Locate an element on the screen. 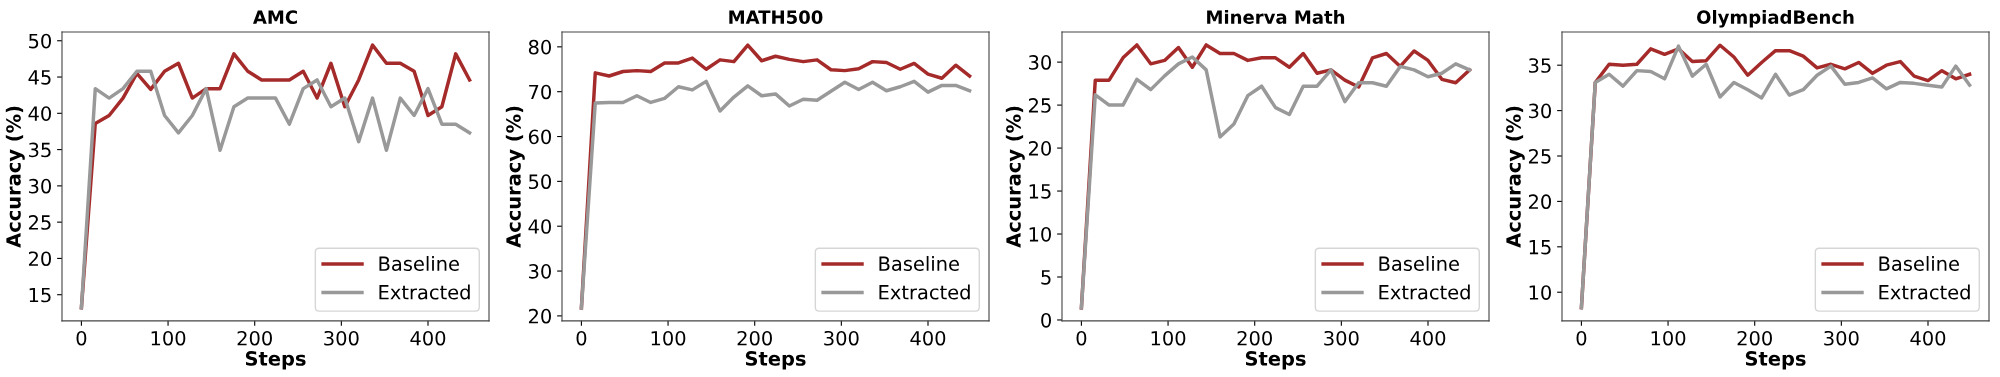  chart-title: Minerva Math is located at coordinates (1276, 16).